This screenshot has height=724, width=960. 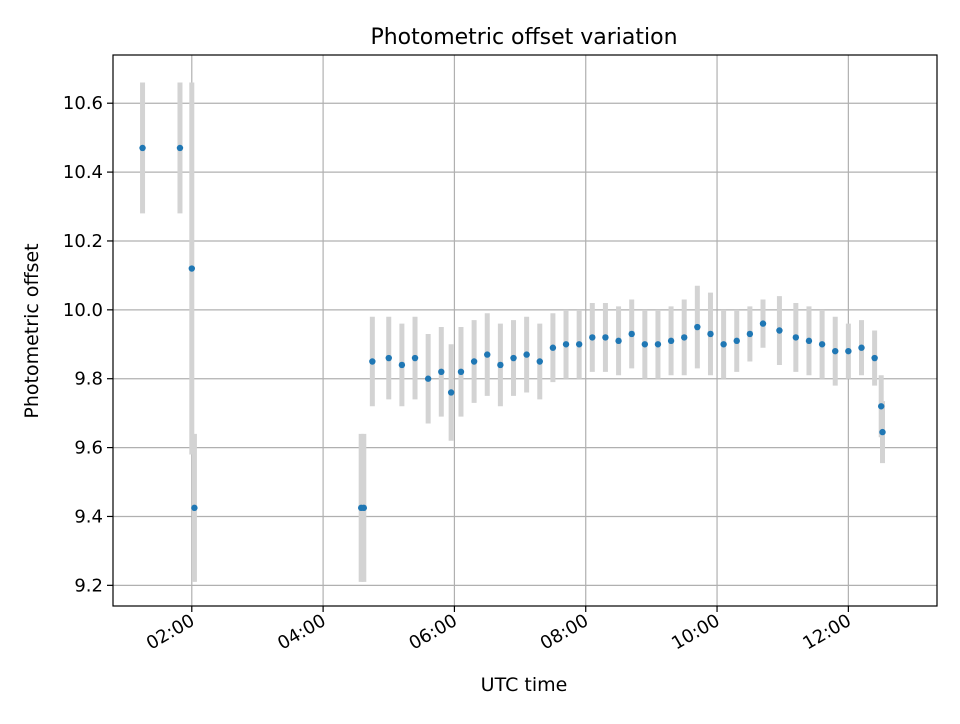 What do you see at coordinates (83, 241) in the screenshot?
I see `y-tick-label: 10.2` at bounding box center [83, 241].